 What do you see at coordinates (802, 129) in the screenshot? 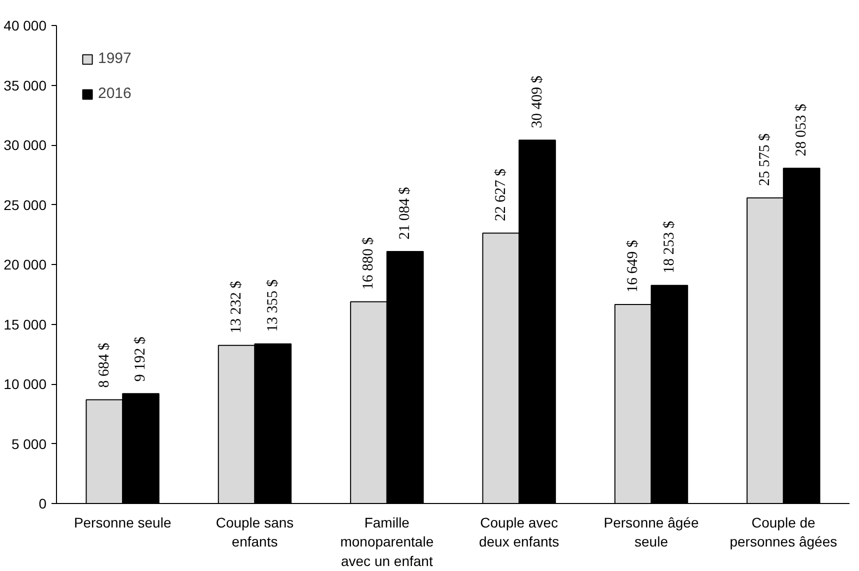
I see `data-label: 28 053 $` at bounding box center [802, 129].